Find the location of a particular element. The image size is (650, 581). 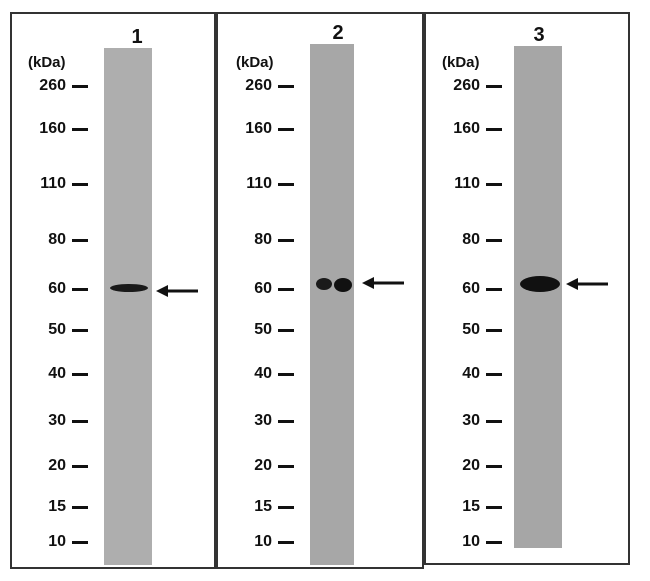

lane-number: 3 is located at coordinates (539, 35).